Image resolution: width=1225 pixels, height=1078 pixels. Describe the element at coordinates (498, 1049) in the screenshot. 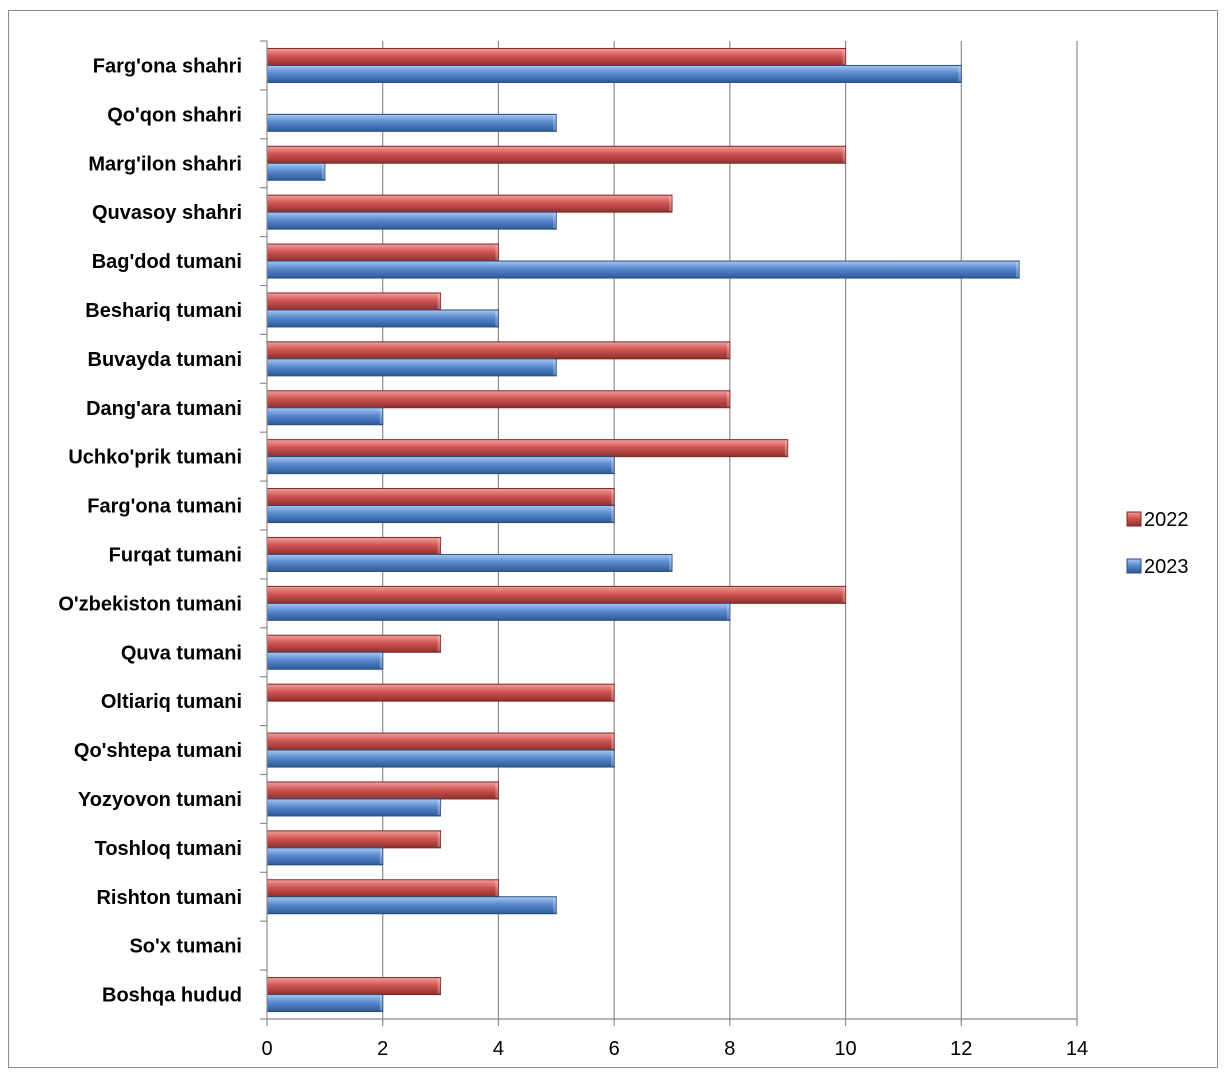

I see `x-tick-label: 4` at that location.